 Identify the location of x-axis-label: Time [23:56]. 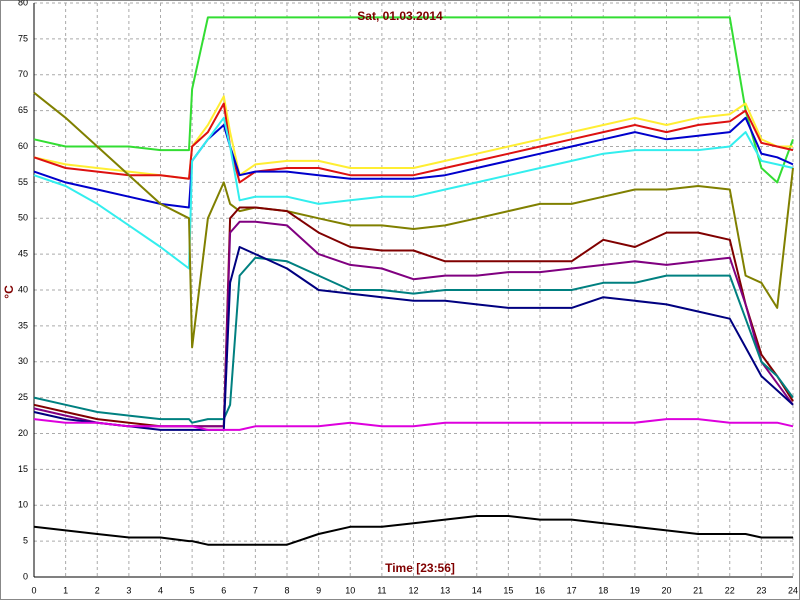
(420, 568).